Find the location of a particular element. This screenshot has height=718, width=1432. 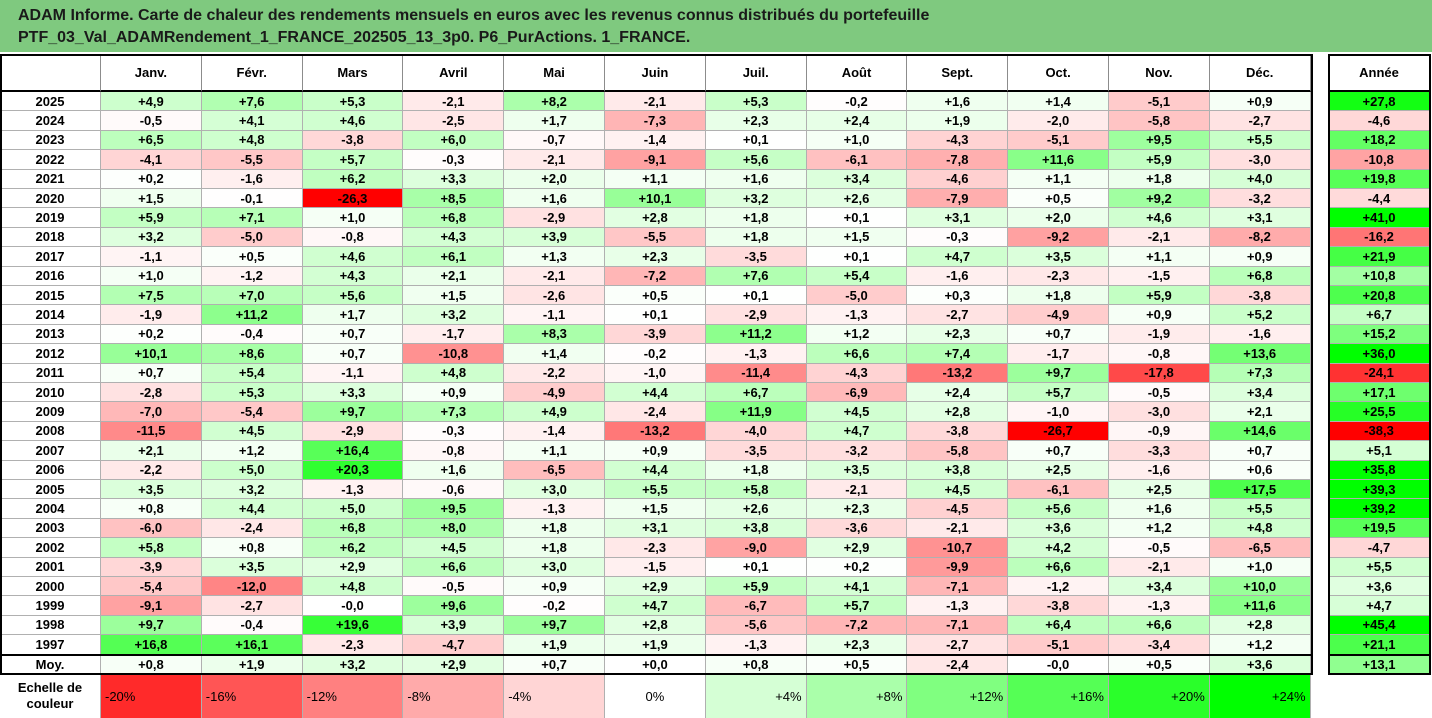

heatmap-cell: -0,3 is located at coordinates (454, 431).